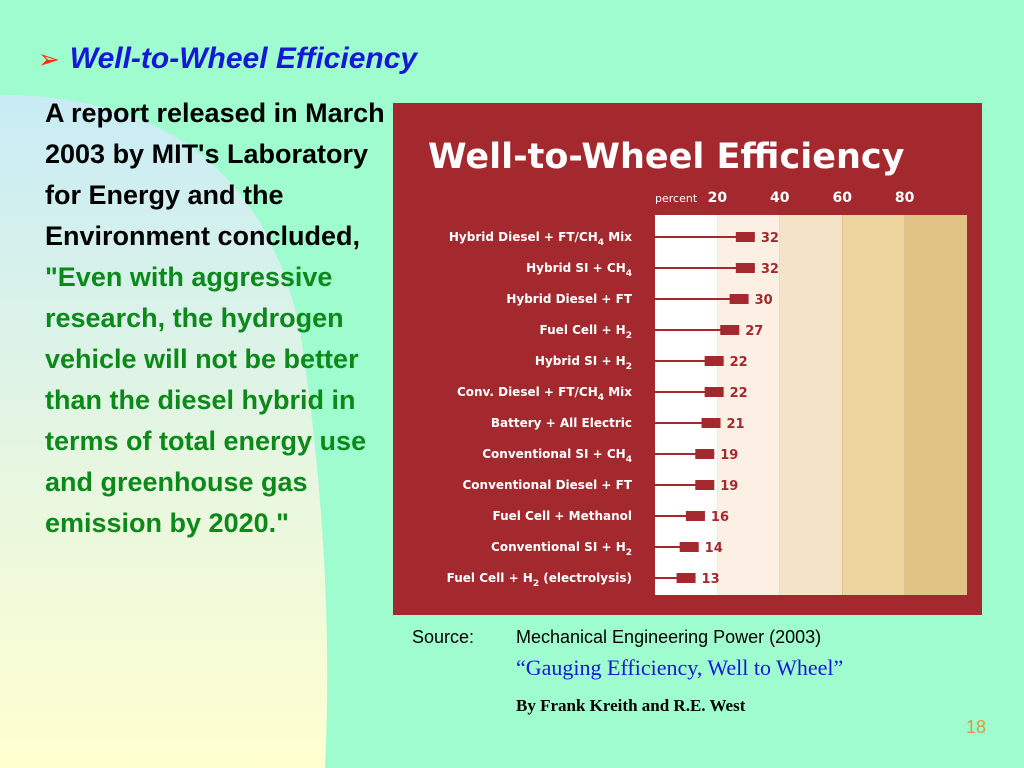 The width and height of the screenshot is (1024, 768). I want to click on data-label: 16, so click(720, 517).